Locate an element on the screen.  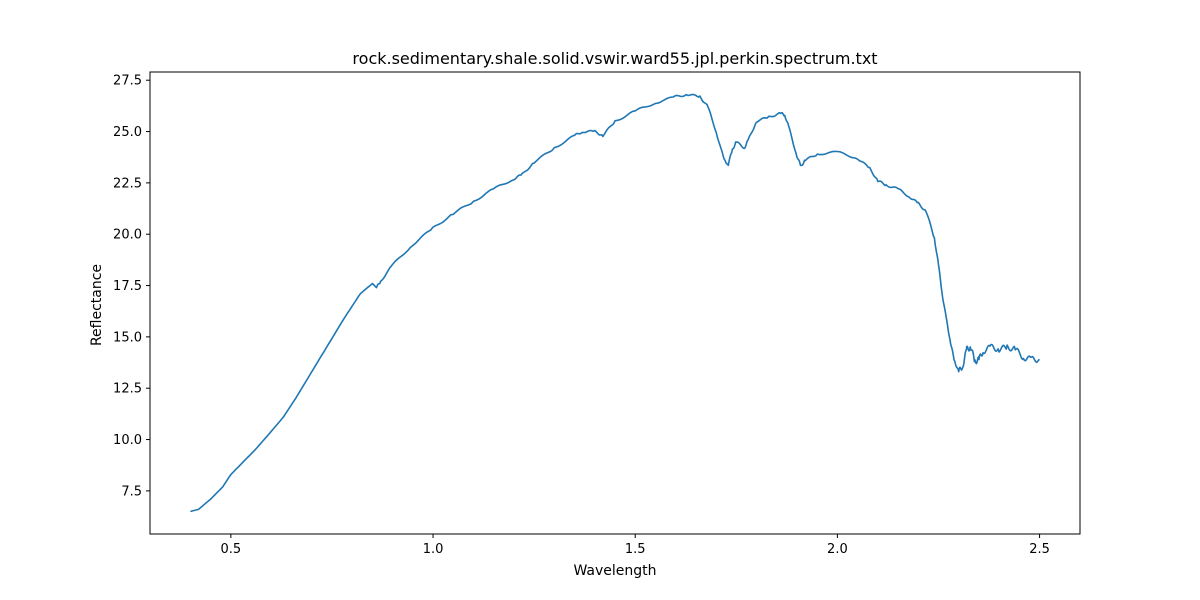
y-tick-label: 22.5 is located at coordinates (127, 183).